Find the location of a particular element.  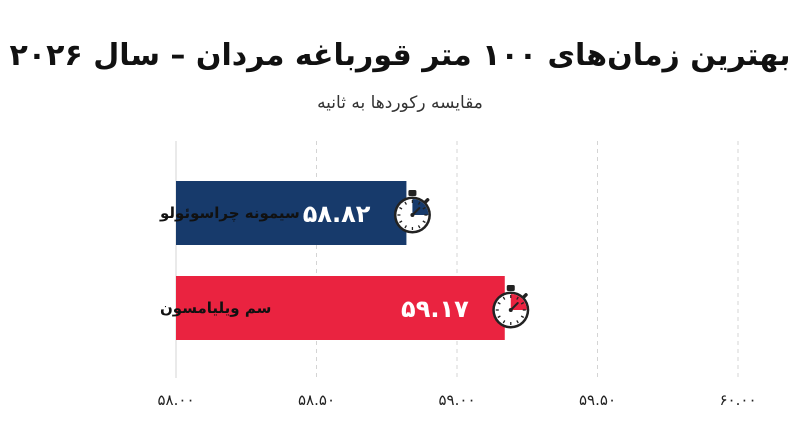

x-axis-ticks: ۵۸.۰۰ ۵۸.۵۰ ۵۹.۰۰ ۵۹.۵۰ ۶۰.۰۰ is located at coordinates (457, 400).